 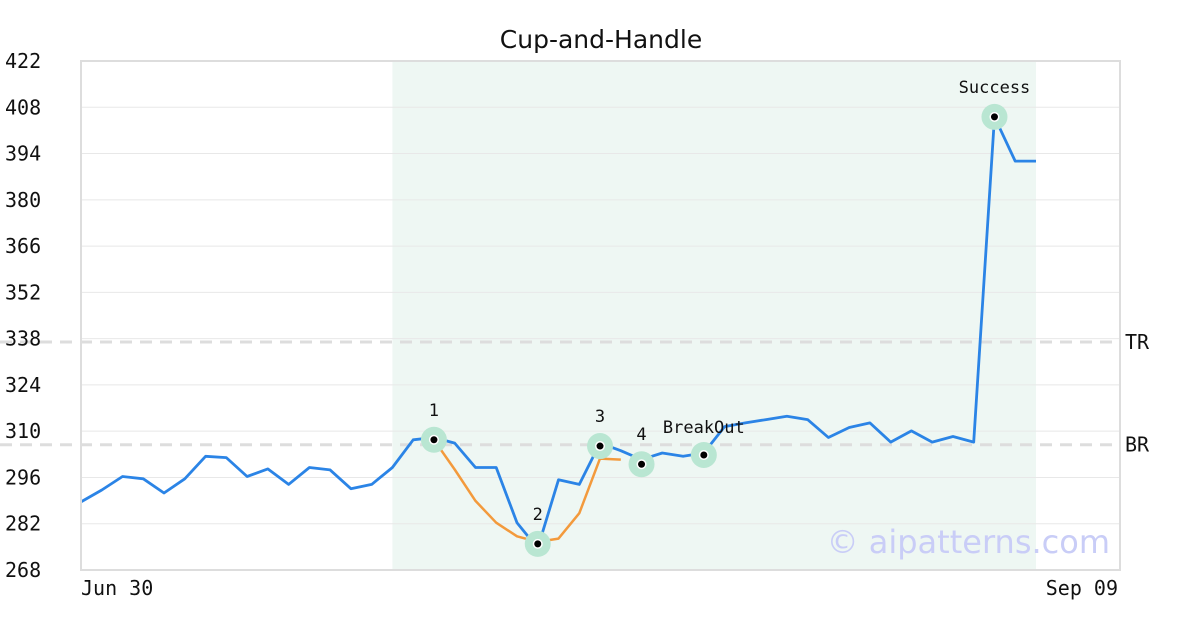 I want to click on y-tick-label: 296, so click(x=23, y=477).